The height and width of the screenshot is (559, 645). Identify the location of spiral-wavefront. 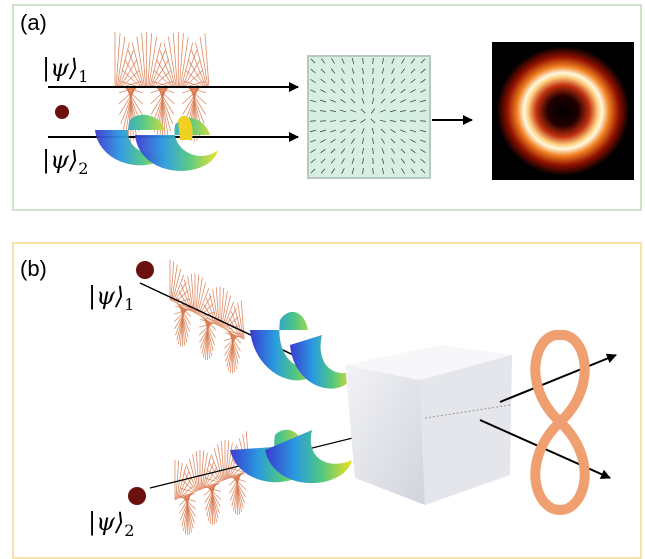
(292, 397).